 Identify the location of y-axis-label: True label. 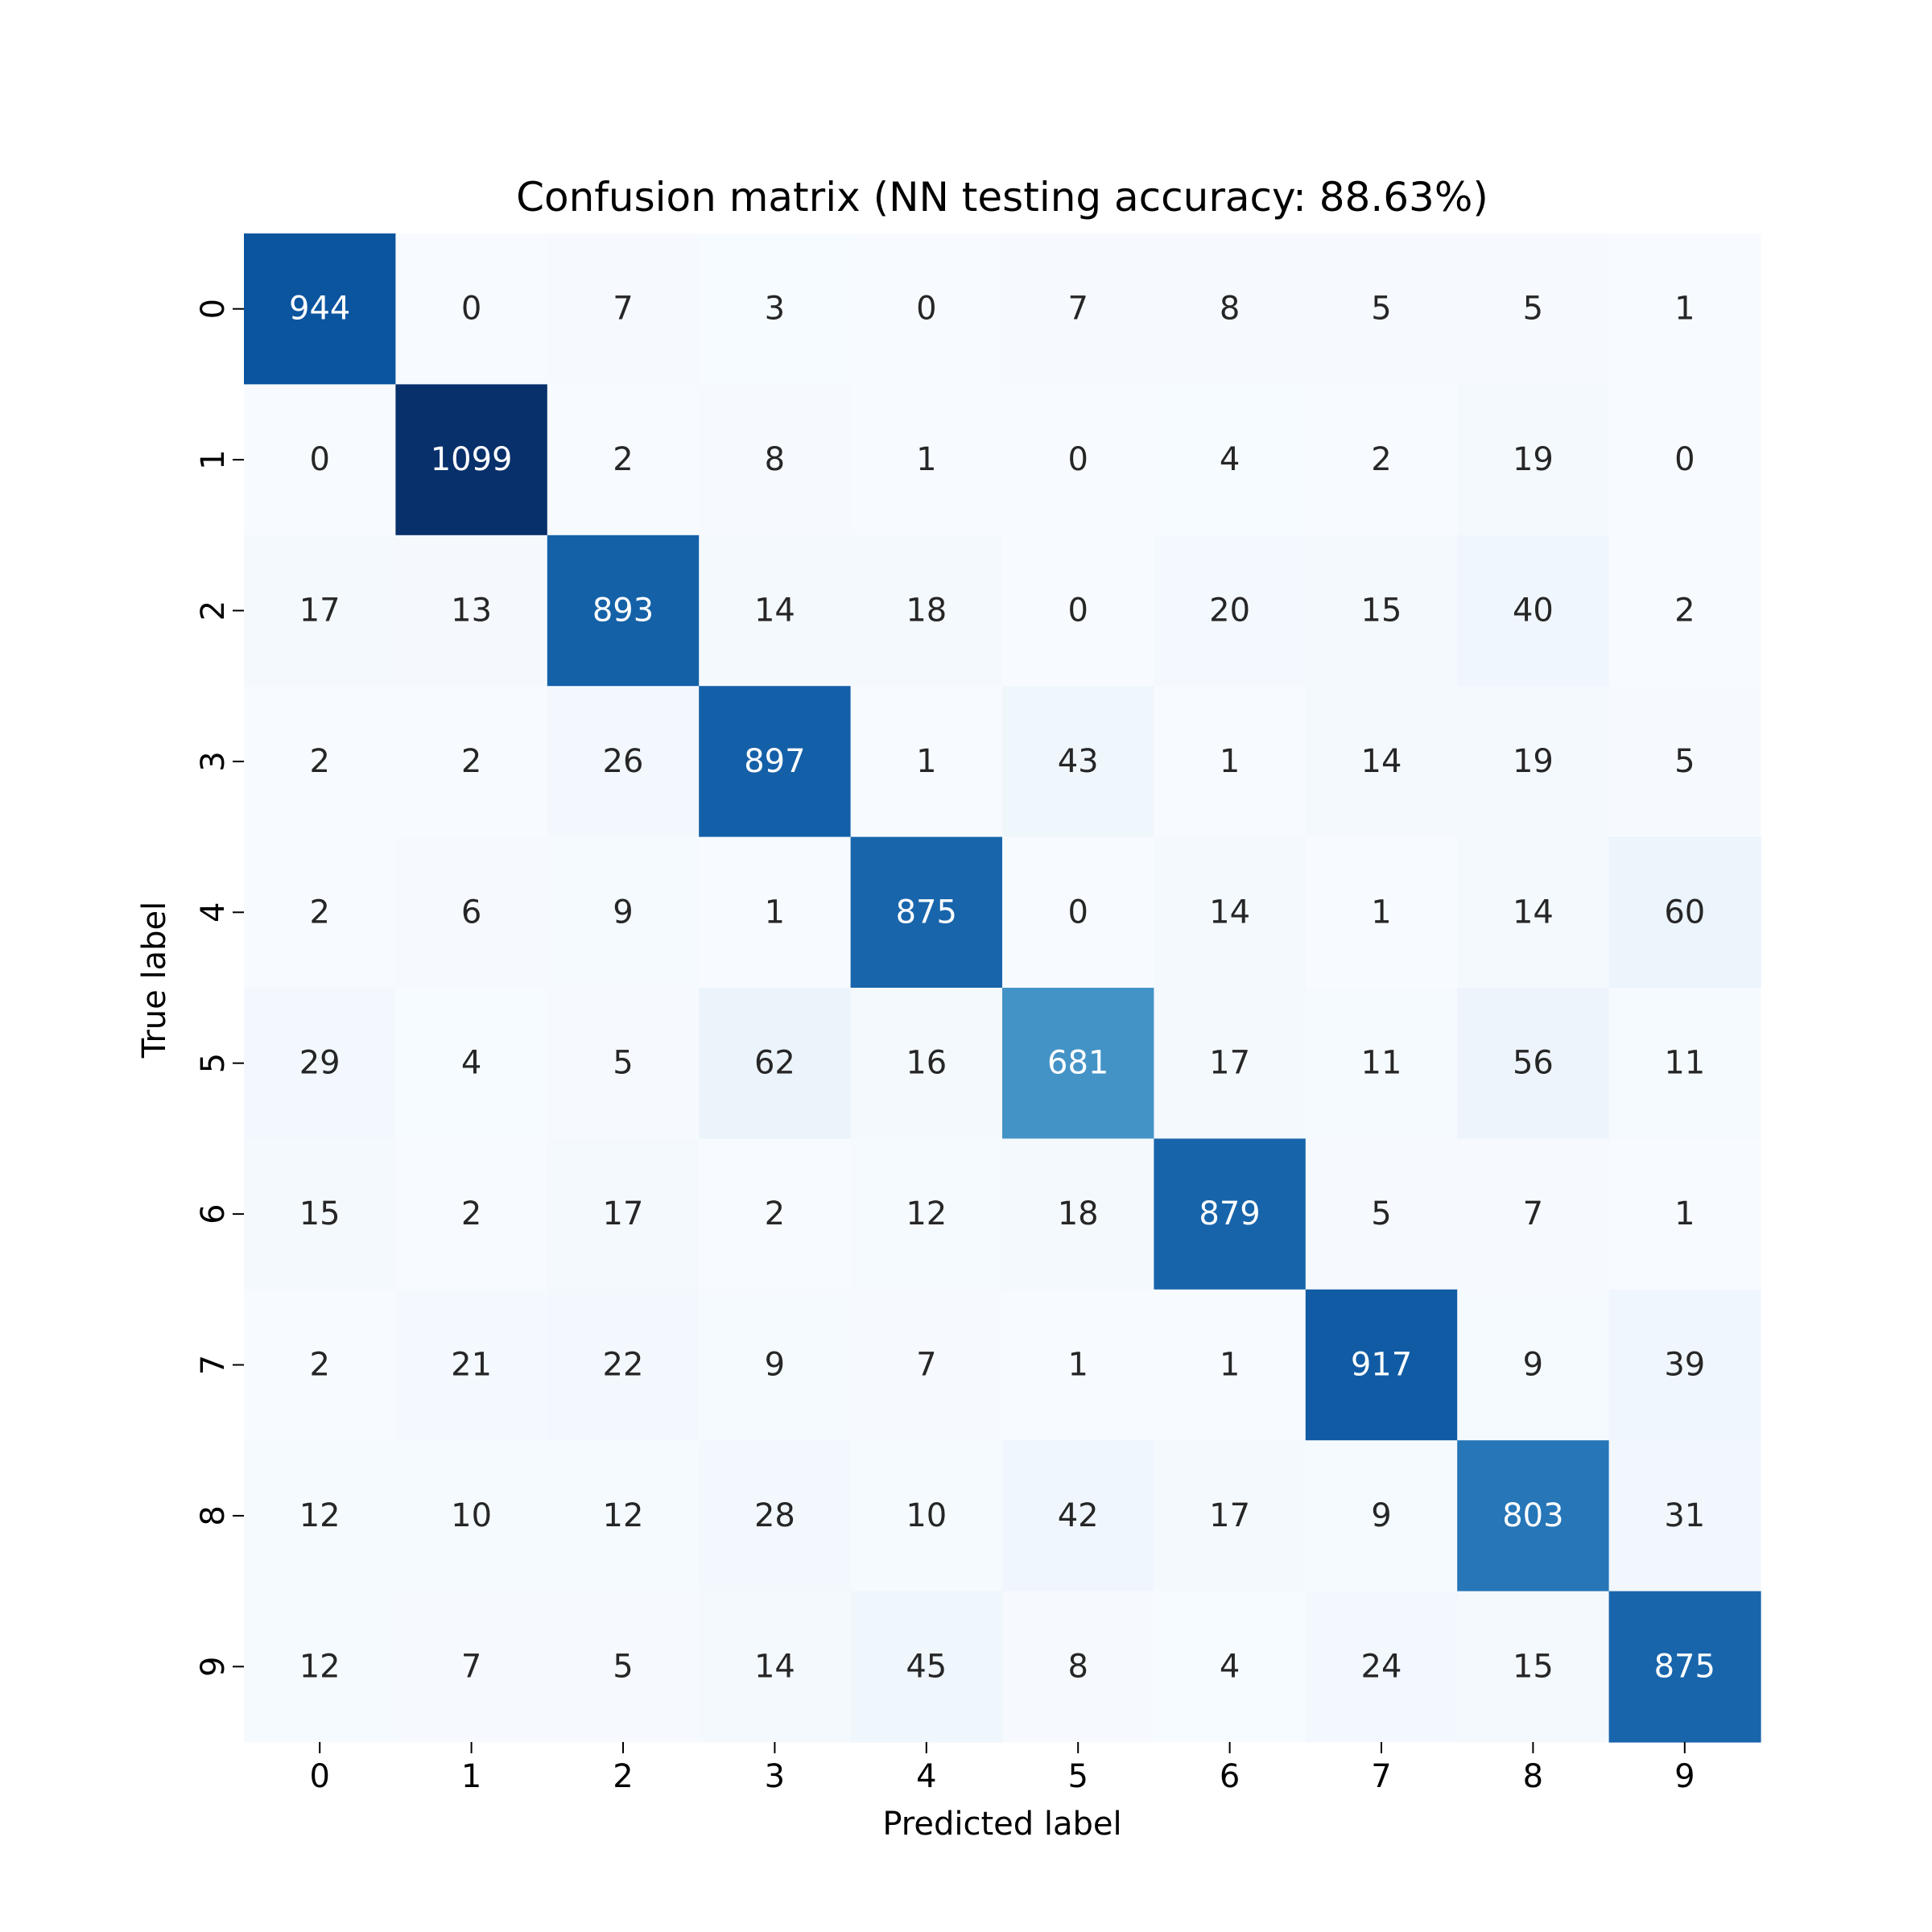
(154, 980).